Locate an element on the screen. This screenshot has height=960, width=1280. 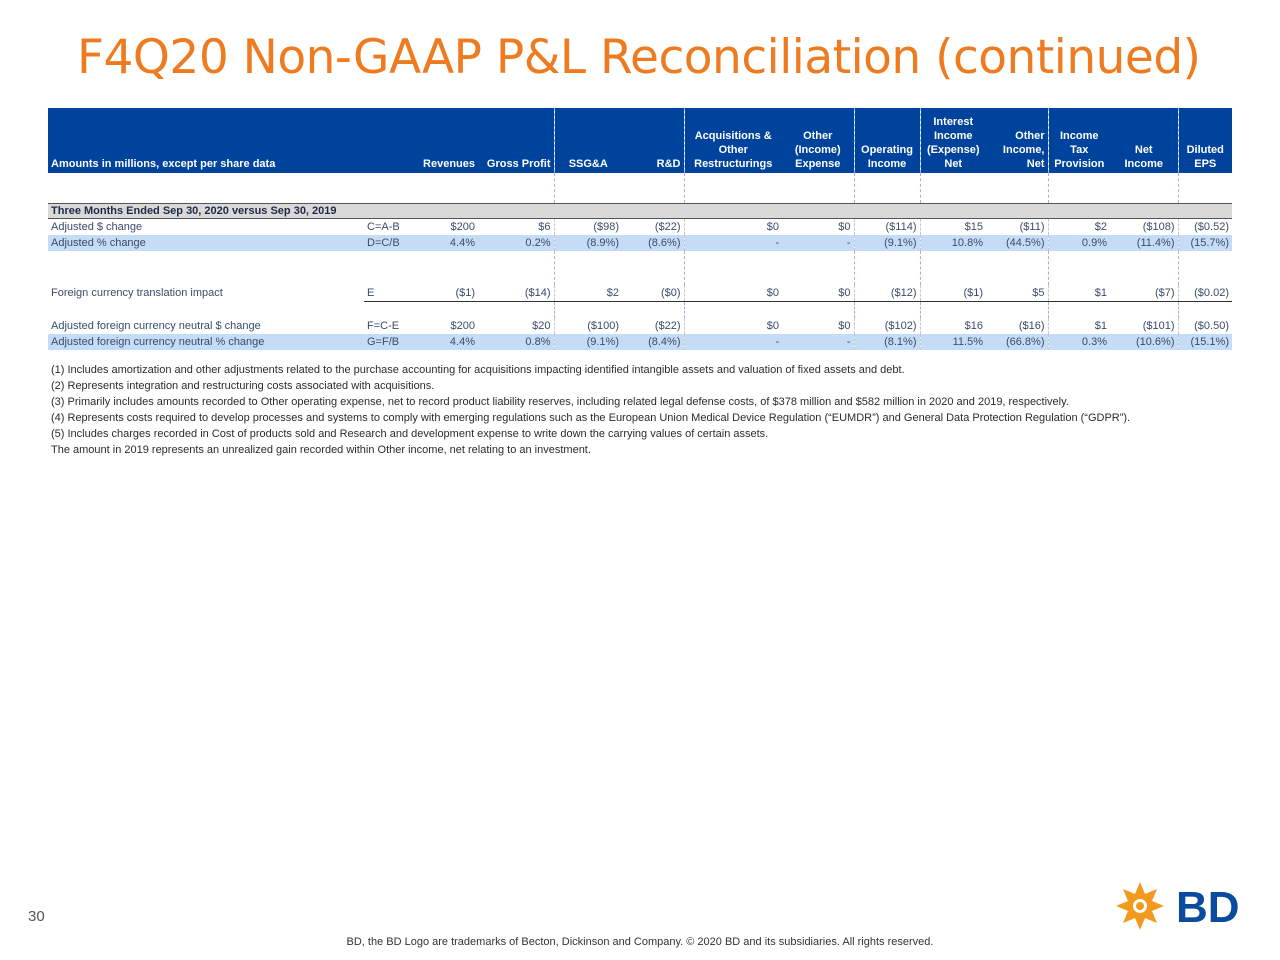
table-cell: ($114) is located at coordinates (886, 226).